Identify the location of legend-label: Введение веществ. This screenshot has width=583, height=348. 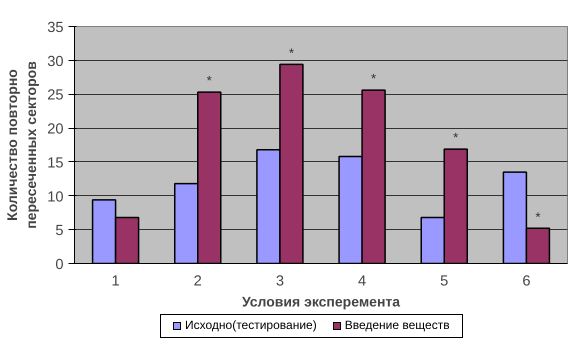
(397, 325).